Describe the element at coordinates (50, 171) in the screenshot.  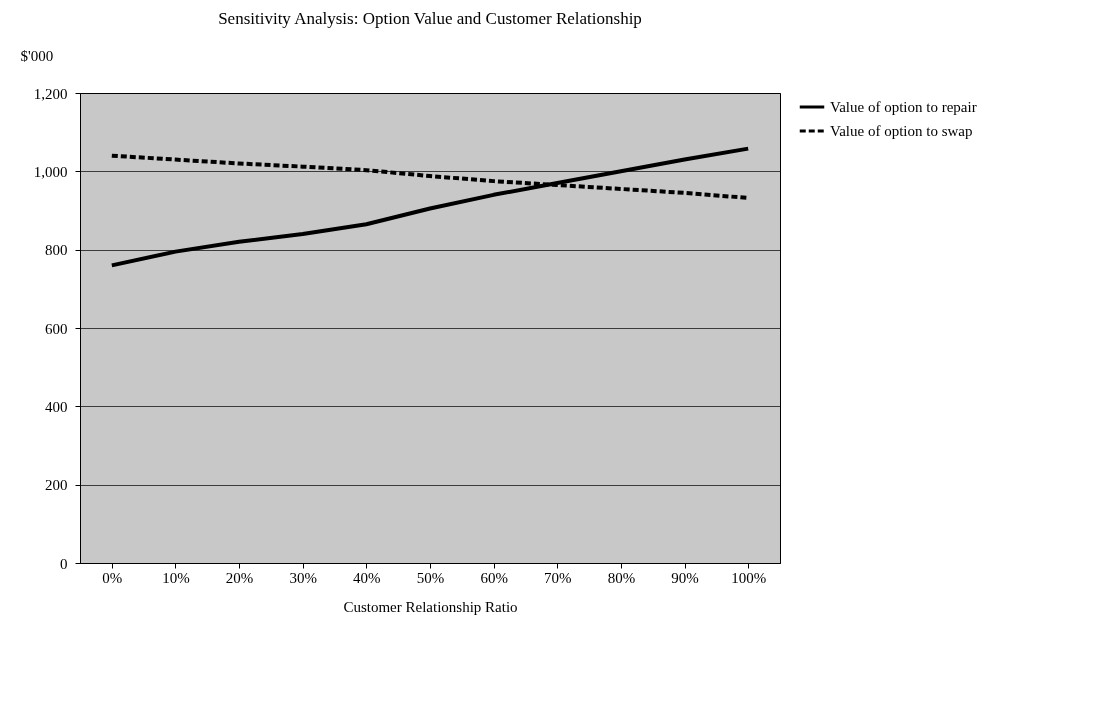
I see `y-tick-label: 1,000` at that location.